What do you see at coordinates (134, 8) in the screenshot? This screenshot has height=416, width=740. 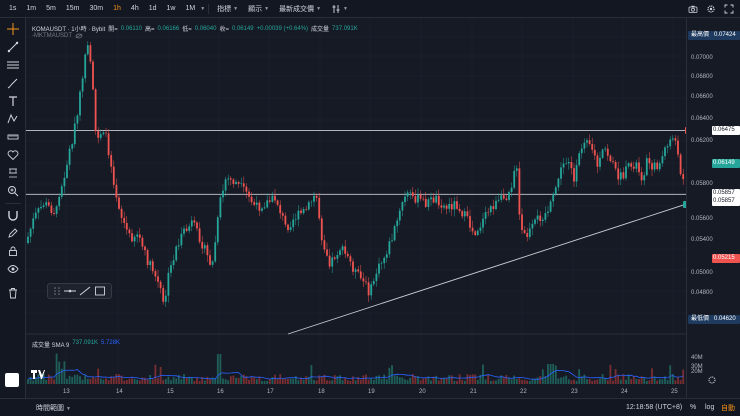 I see `timeframe-4h: 4h` at bounding box center [134, 8].